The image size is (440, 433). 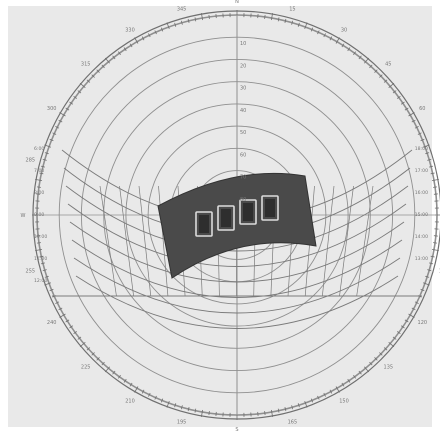 What do you see at coordinates (344, 401) in the screenshot?
I see `rim-label: 150` at bounding box center [344, 401].